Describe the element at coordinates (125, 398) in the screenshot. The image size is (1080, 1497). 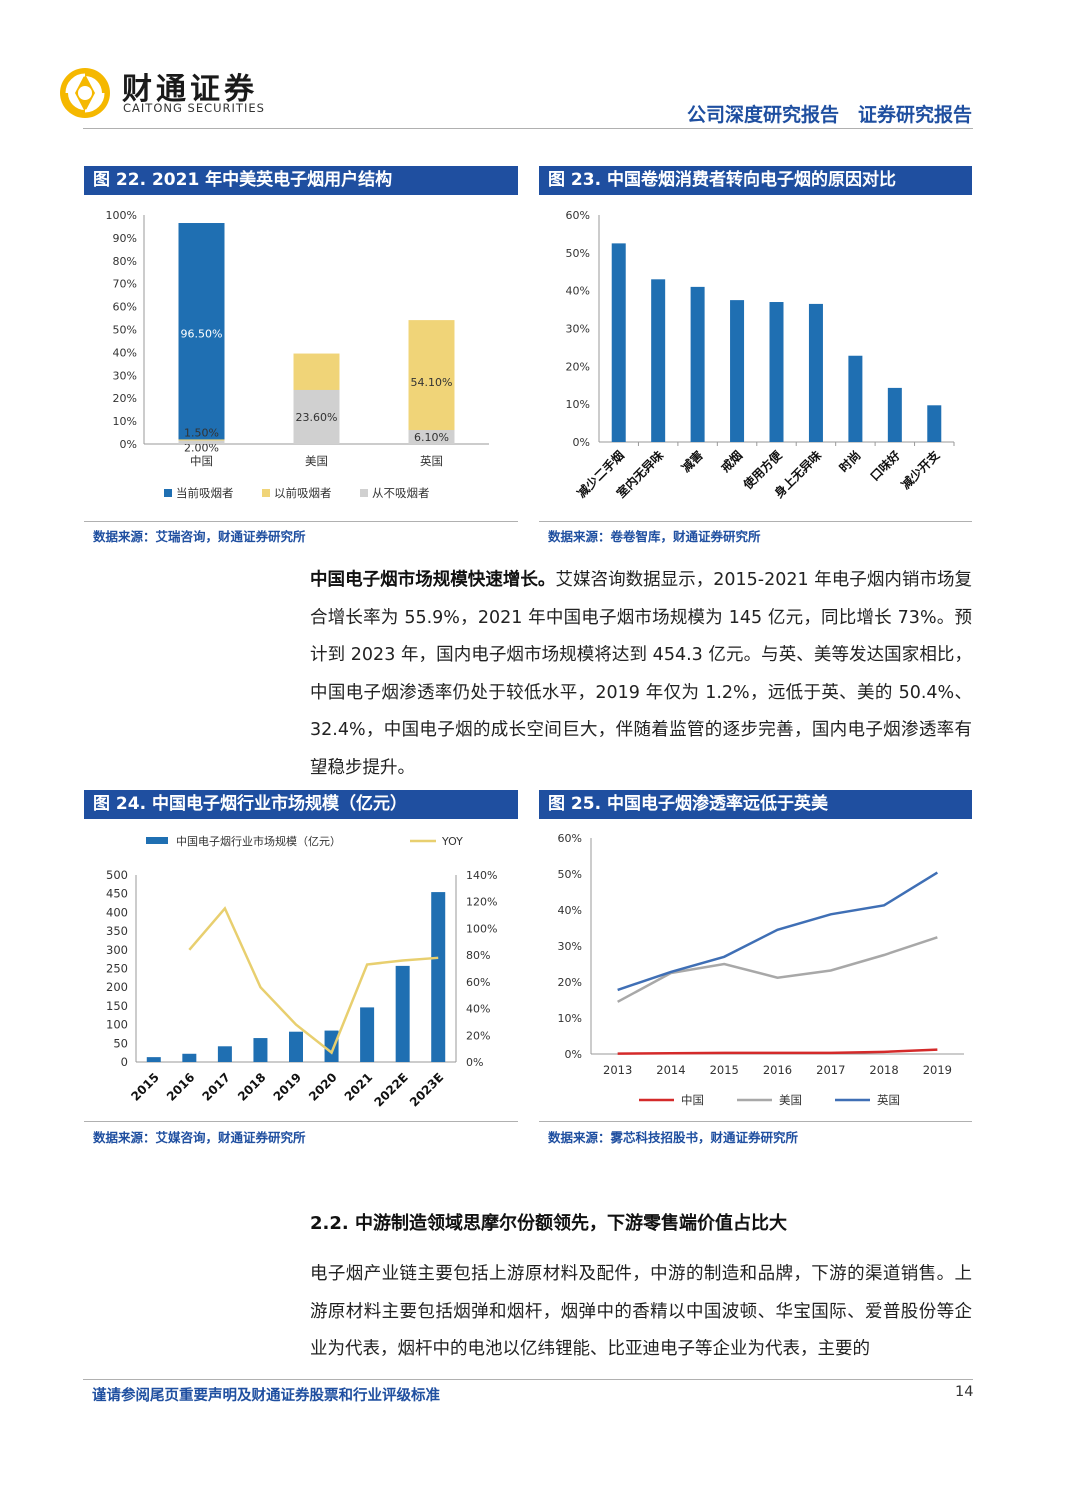
I see `fig22-ytick: 20%` at that location.